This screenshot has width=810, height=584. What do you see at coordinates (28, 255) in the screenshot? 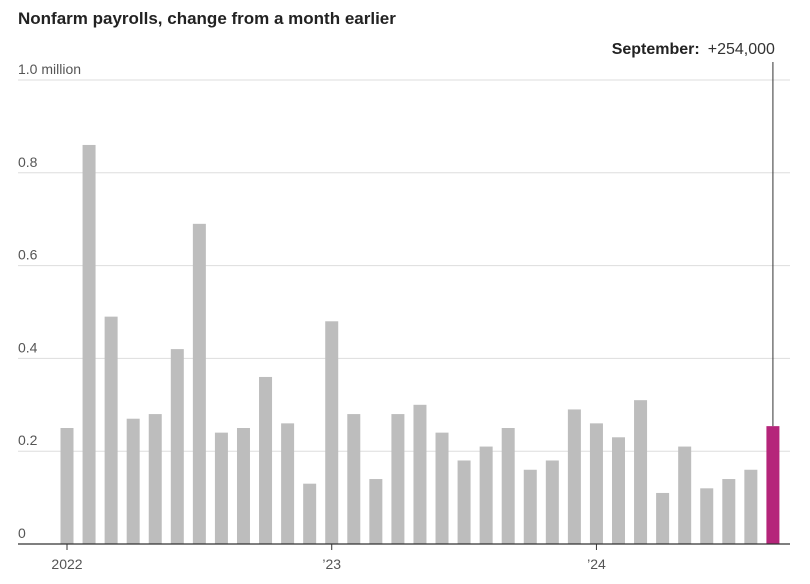
I see `y-tick-label: 0.6` at bounding box center [28, 255].